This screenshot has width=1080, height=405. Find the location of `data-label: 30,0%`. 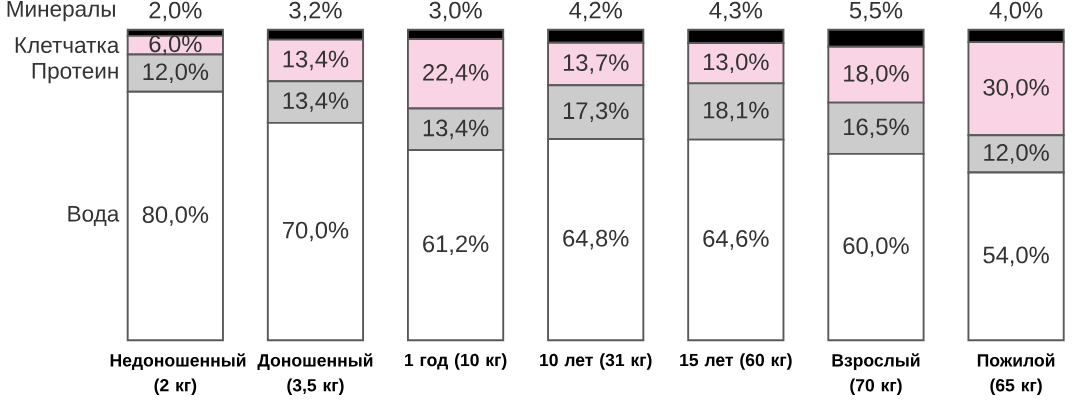

data-label: 30,0% is located at coordinates (1016, 88).